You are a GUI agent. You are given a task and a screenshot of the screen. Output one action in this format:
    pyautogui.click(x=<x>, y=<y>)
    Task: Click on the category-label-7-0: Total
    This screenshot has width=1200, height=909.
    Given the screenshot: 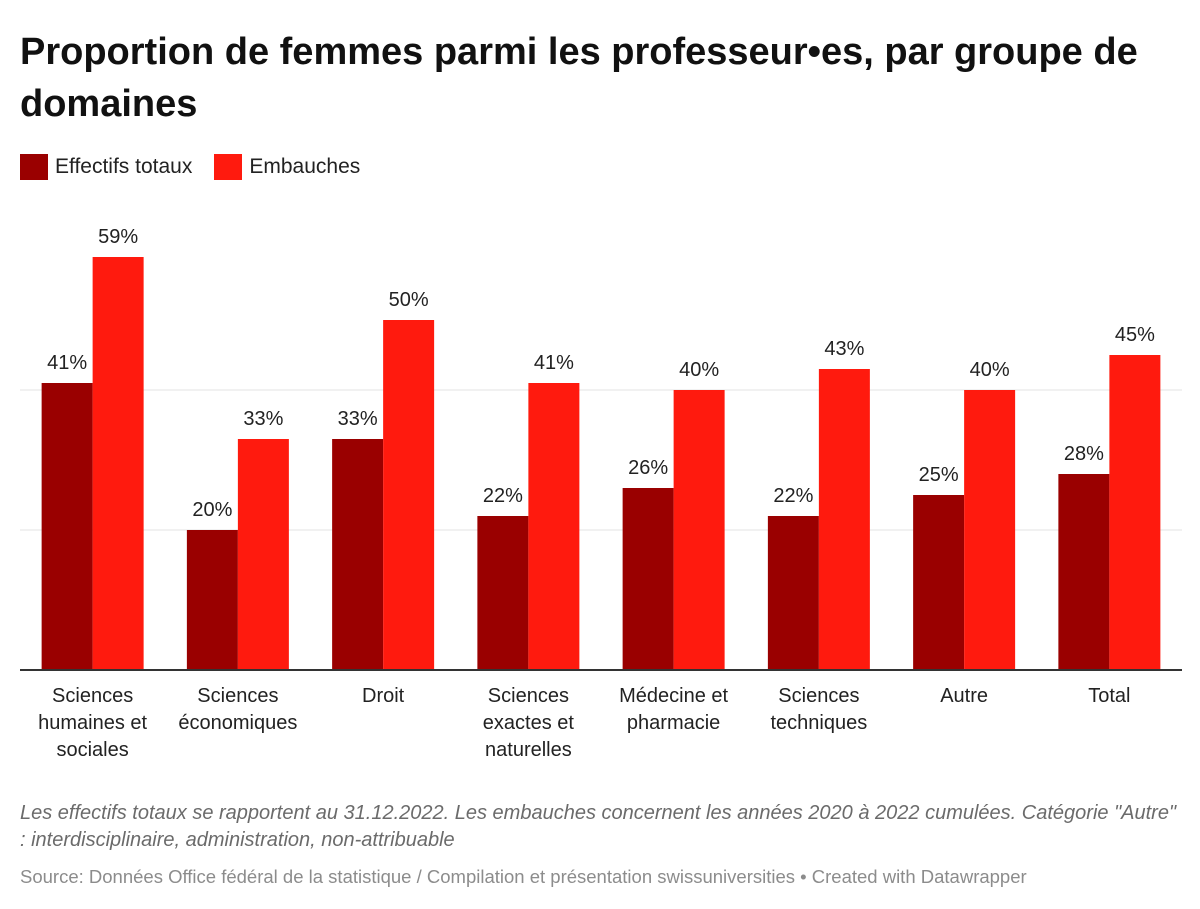 What is the action you would take?
    pyautogui.click(x=1109, y=696)
    